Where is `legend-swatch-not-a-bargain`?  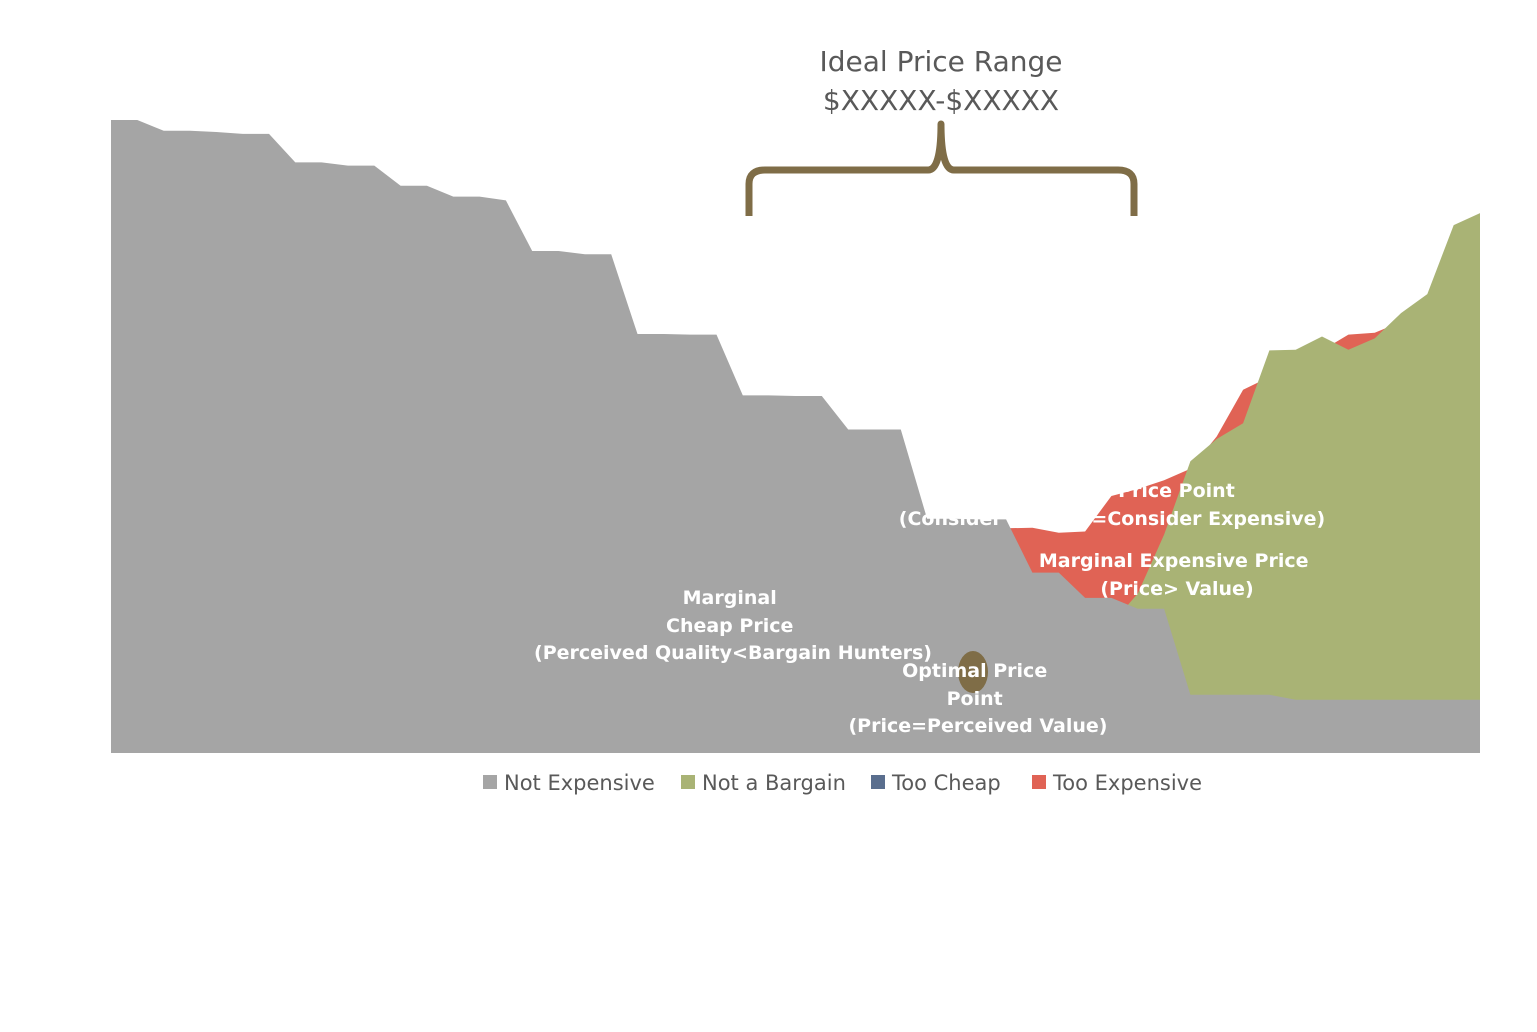 legend-swatch-not-a-bargain is located at coordinates (688, 782).